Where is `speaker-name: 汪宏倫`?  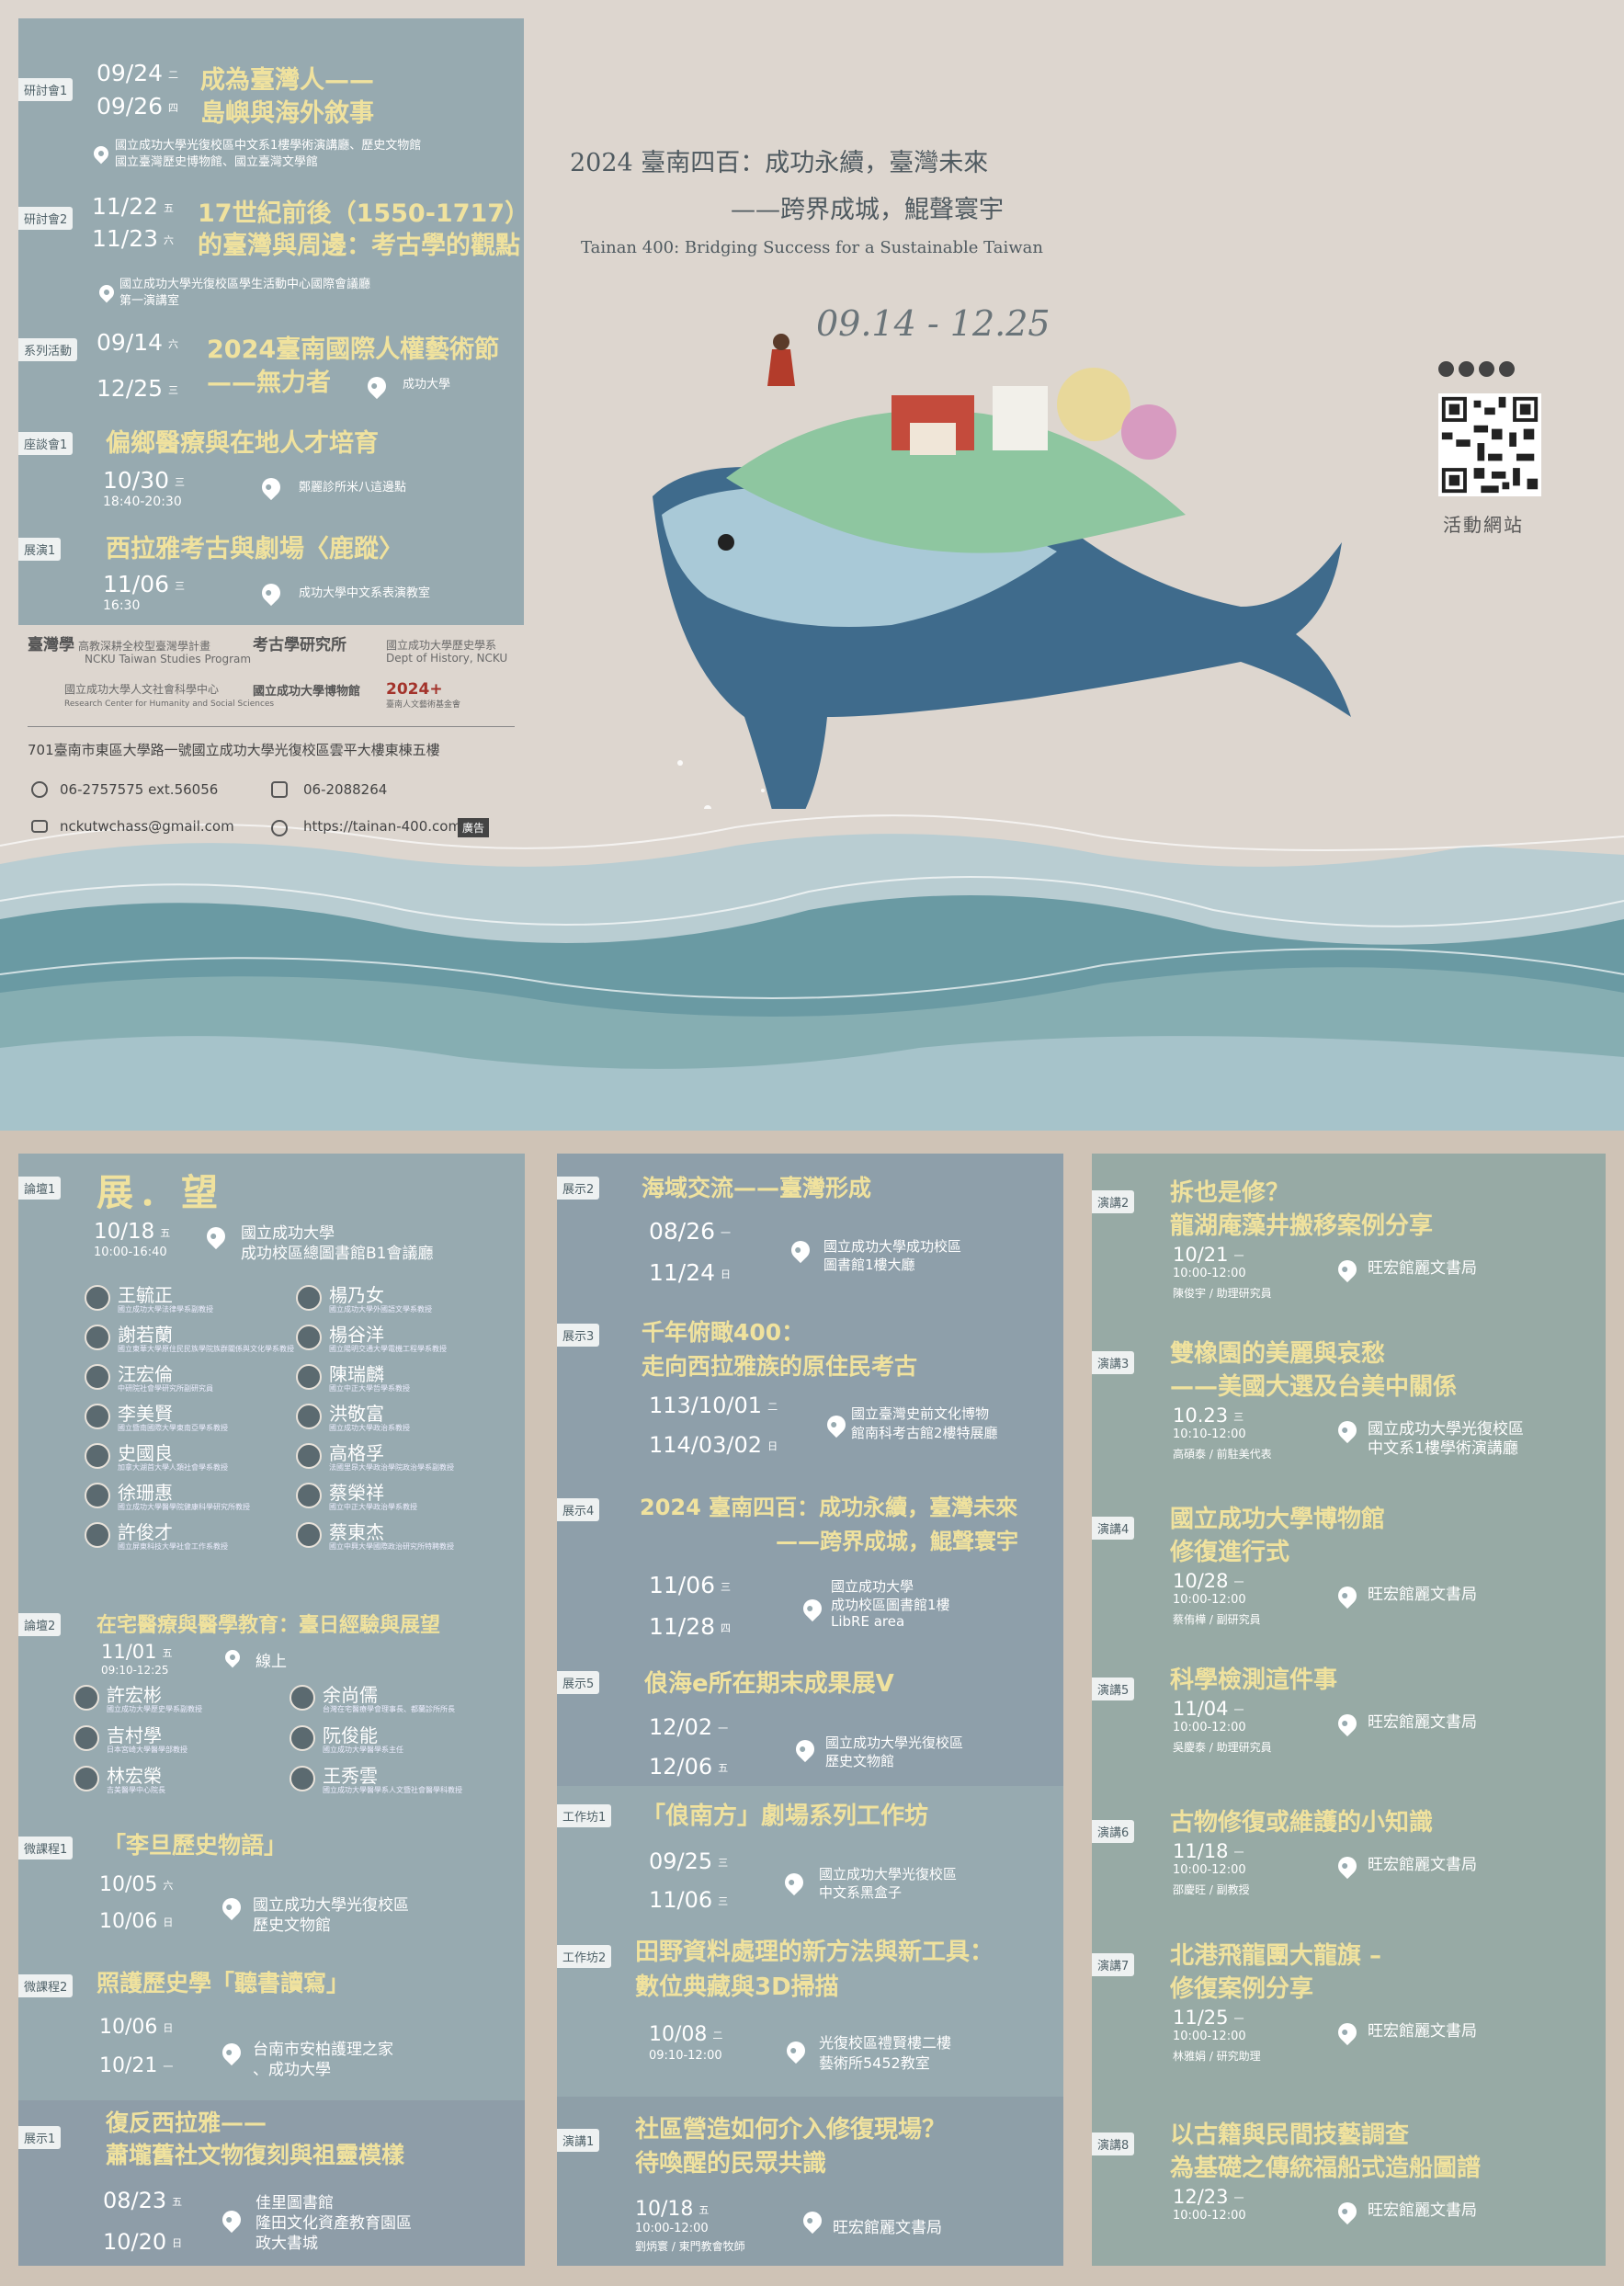 speaker-name: 汪宏倫 is located at coordinates (145, 1374).